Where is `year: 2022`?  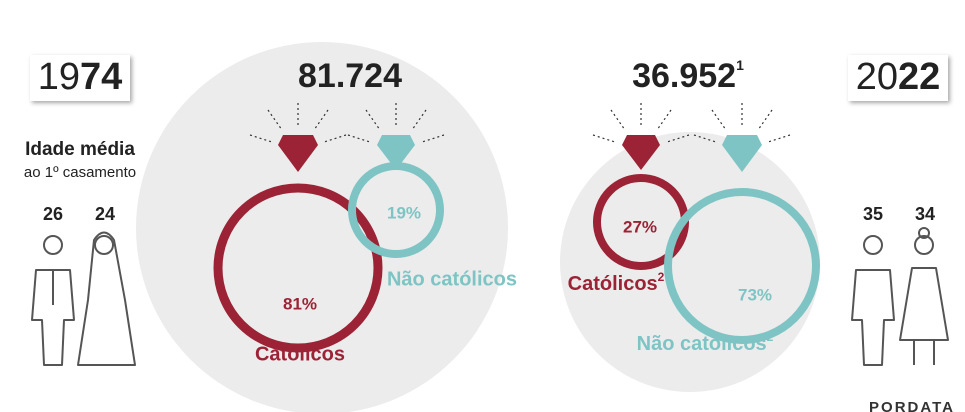 year: 2022 is located at coordinates (898, 77).